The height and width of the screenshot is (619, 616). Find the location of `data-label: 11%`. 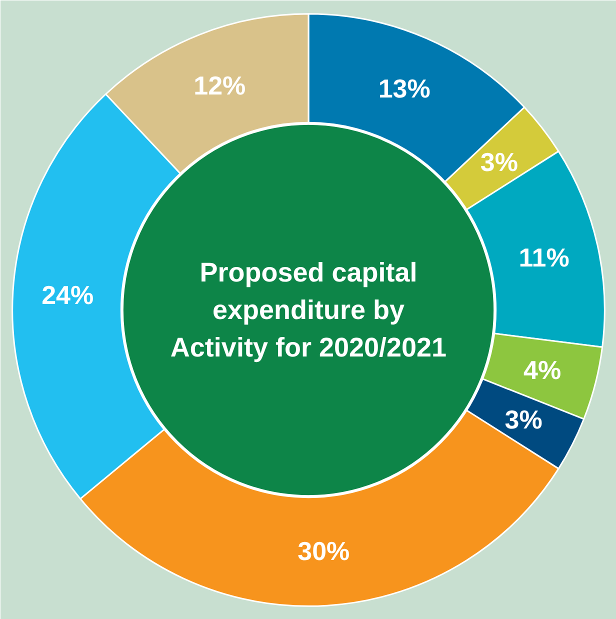

data-label: 11% is located at coordinates (544, 257).